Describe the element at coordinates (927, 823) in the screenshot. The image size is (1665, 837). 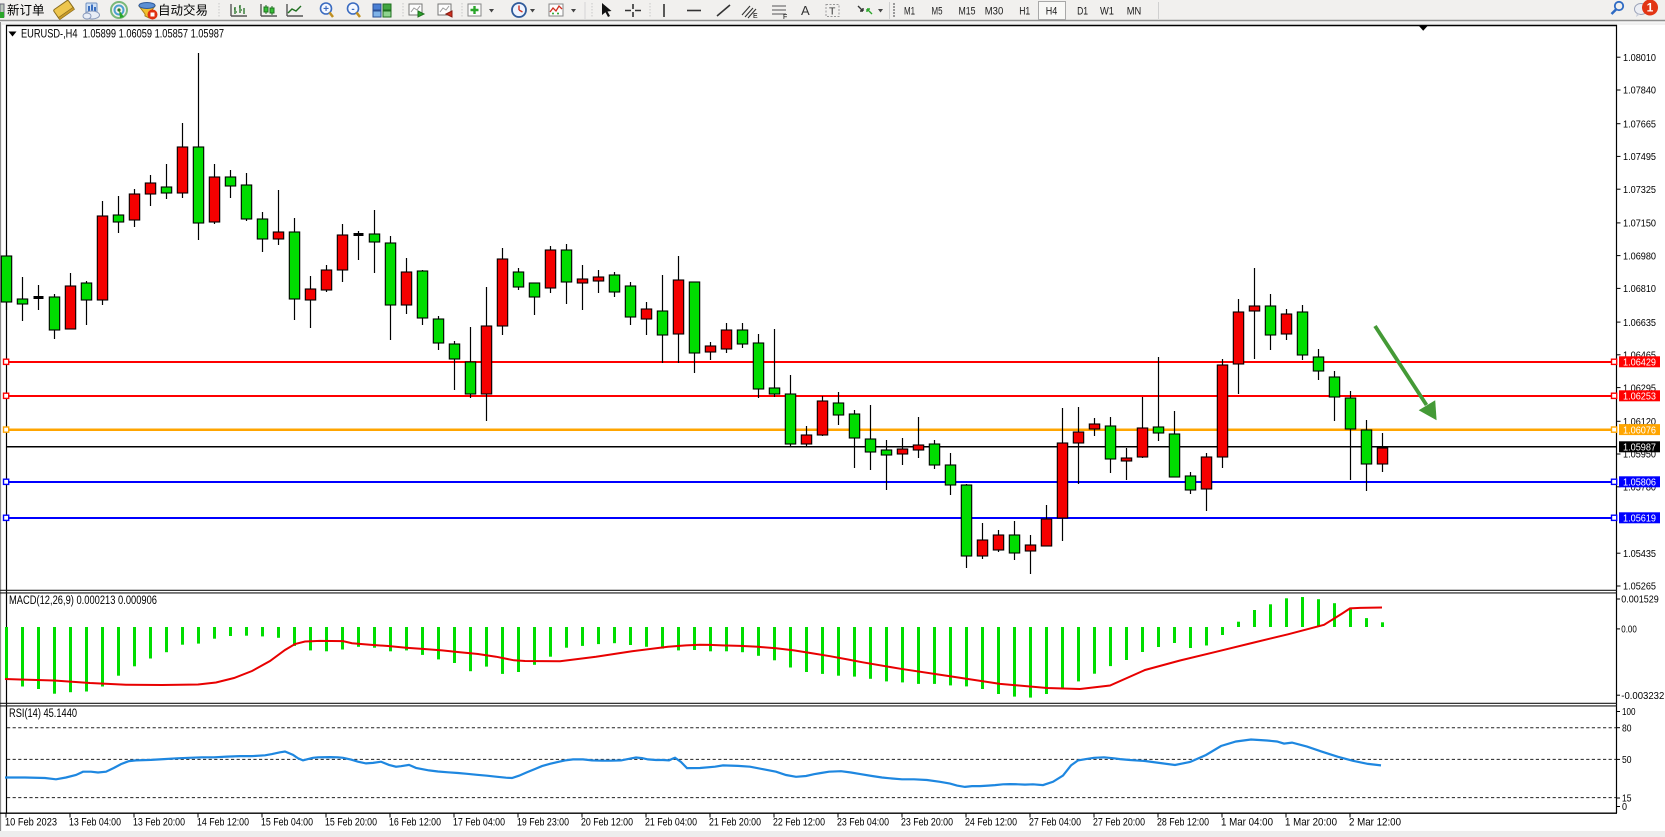
I see `svg-text: 23 Feb 20:00` at that location.